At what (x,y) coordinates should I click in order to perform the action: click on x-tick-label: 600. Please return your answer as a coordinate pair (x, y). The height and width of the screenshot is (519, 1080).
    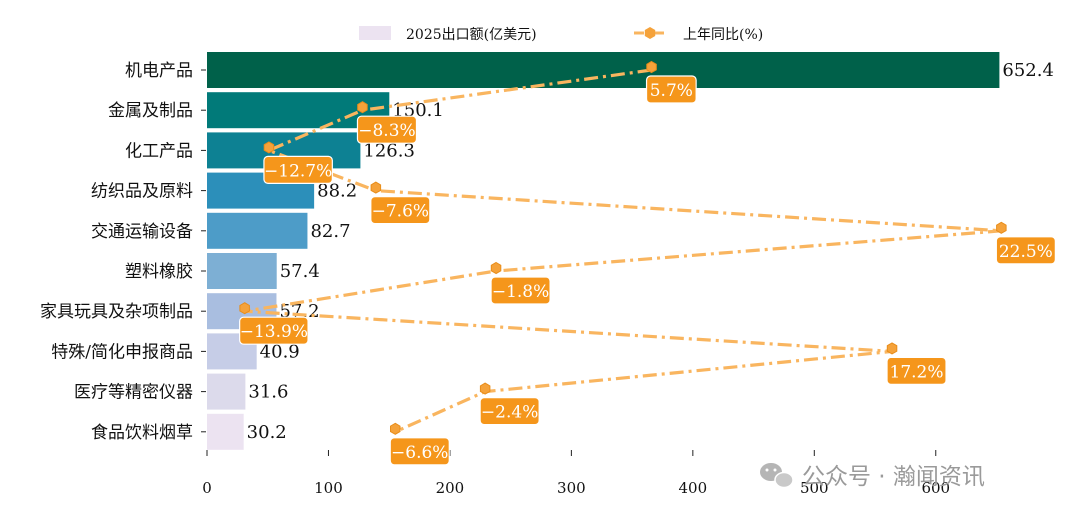
    Looking at the image, I should click on (935, 488).